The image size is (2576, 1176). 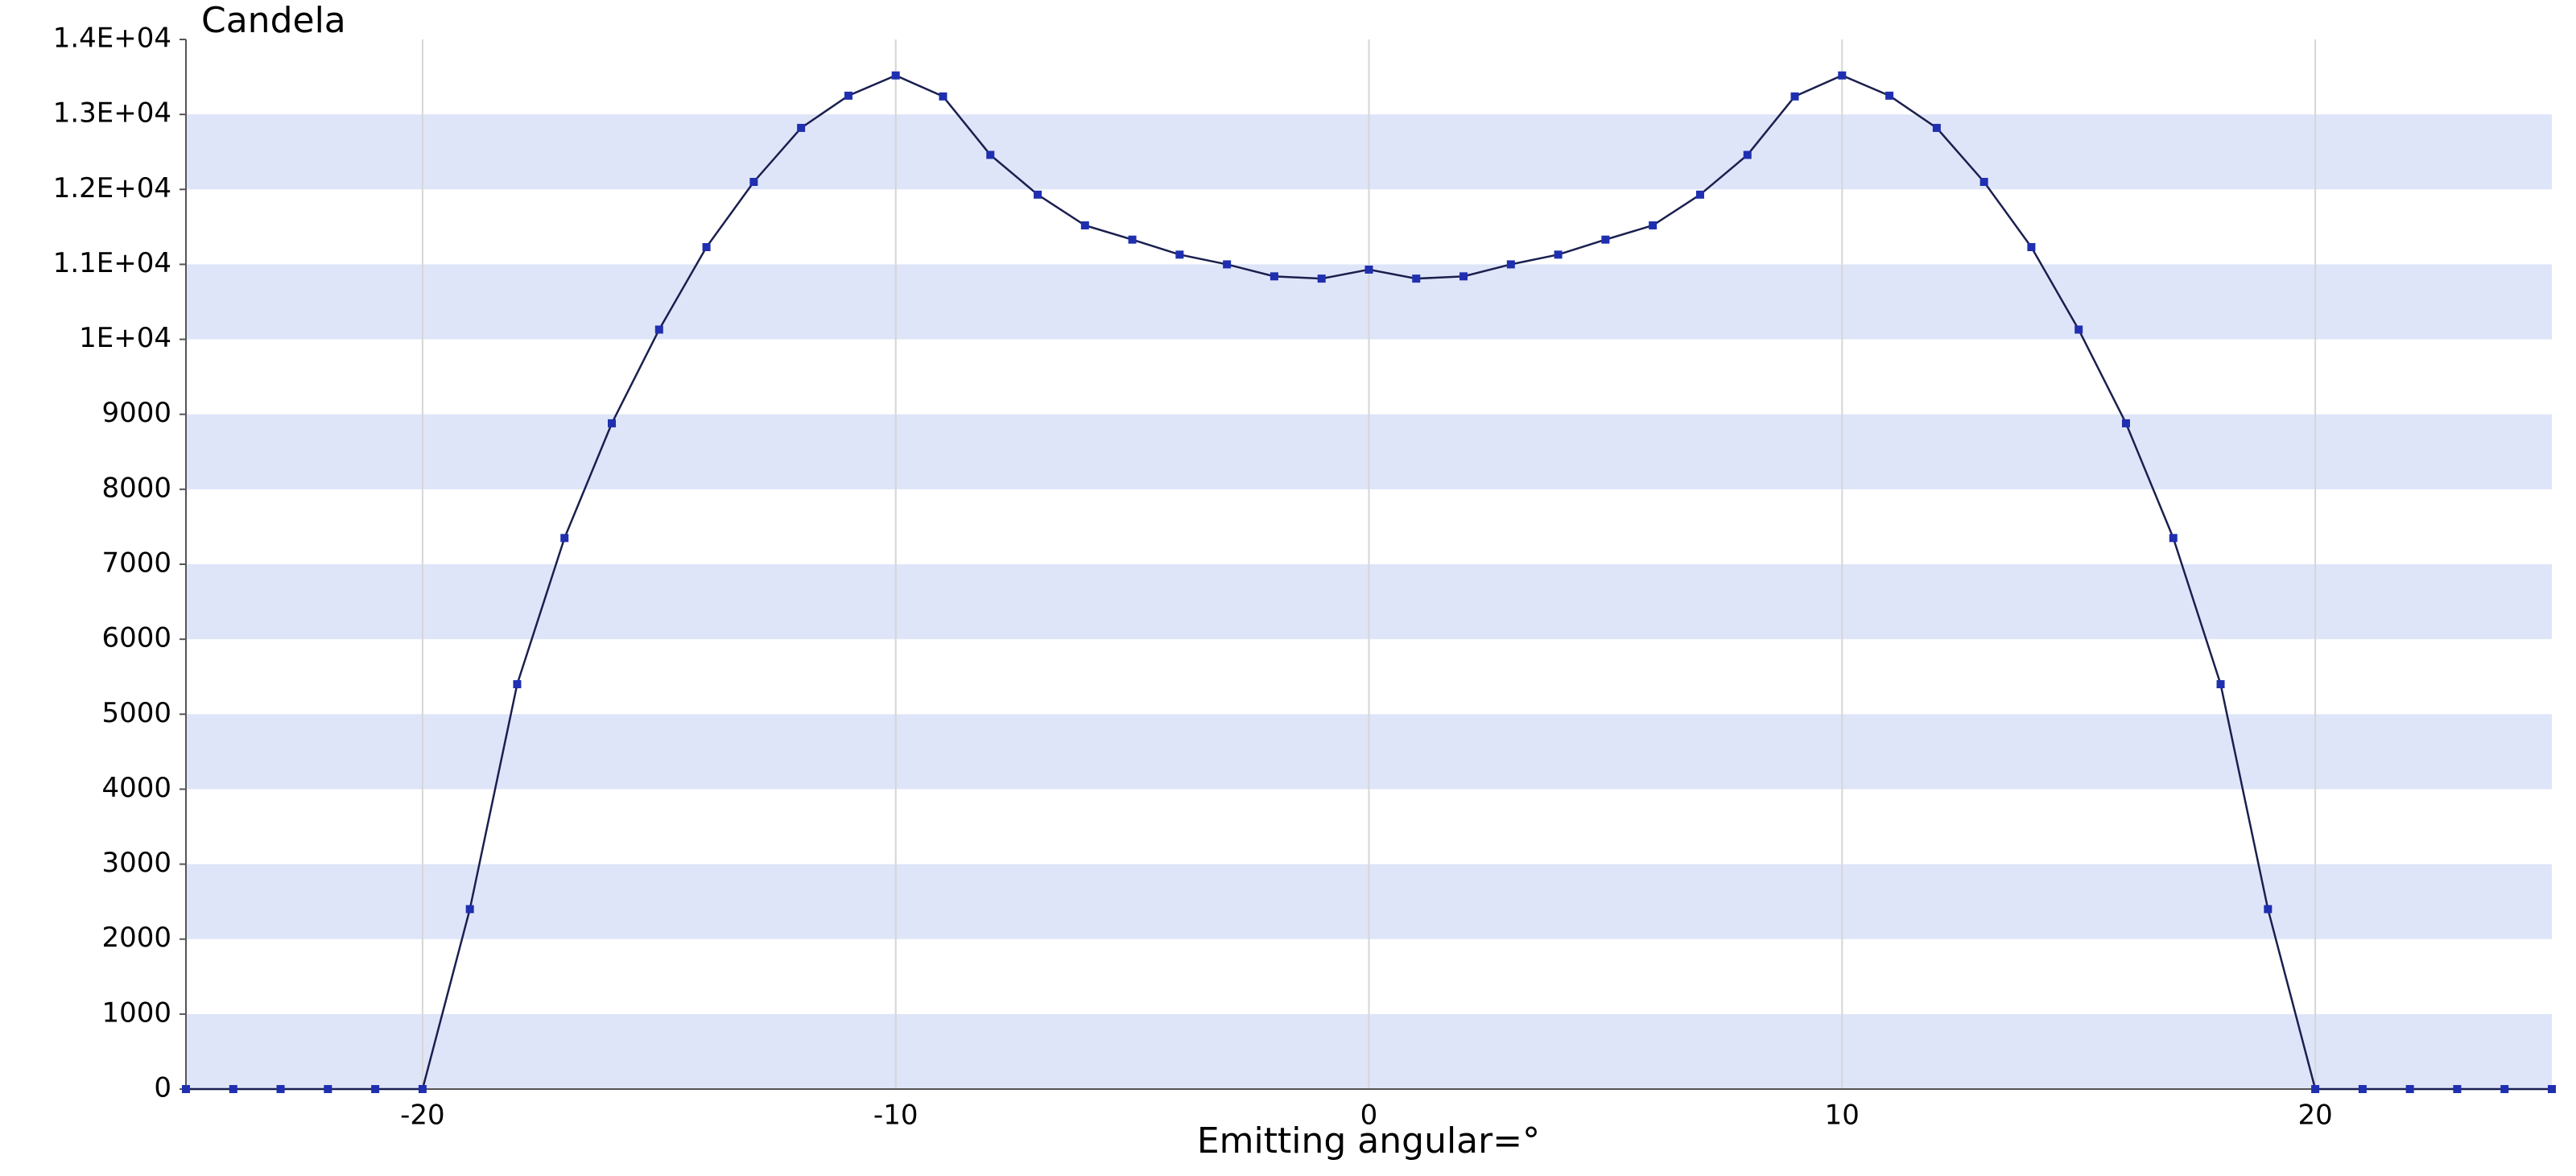 What do you see at coordinates (136, 413) in the screenshot?
I see `y-tick-label: 9000` at bounding box center [136, 413].